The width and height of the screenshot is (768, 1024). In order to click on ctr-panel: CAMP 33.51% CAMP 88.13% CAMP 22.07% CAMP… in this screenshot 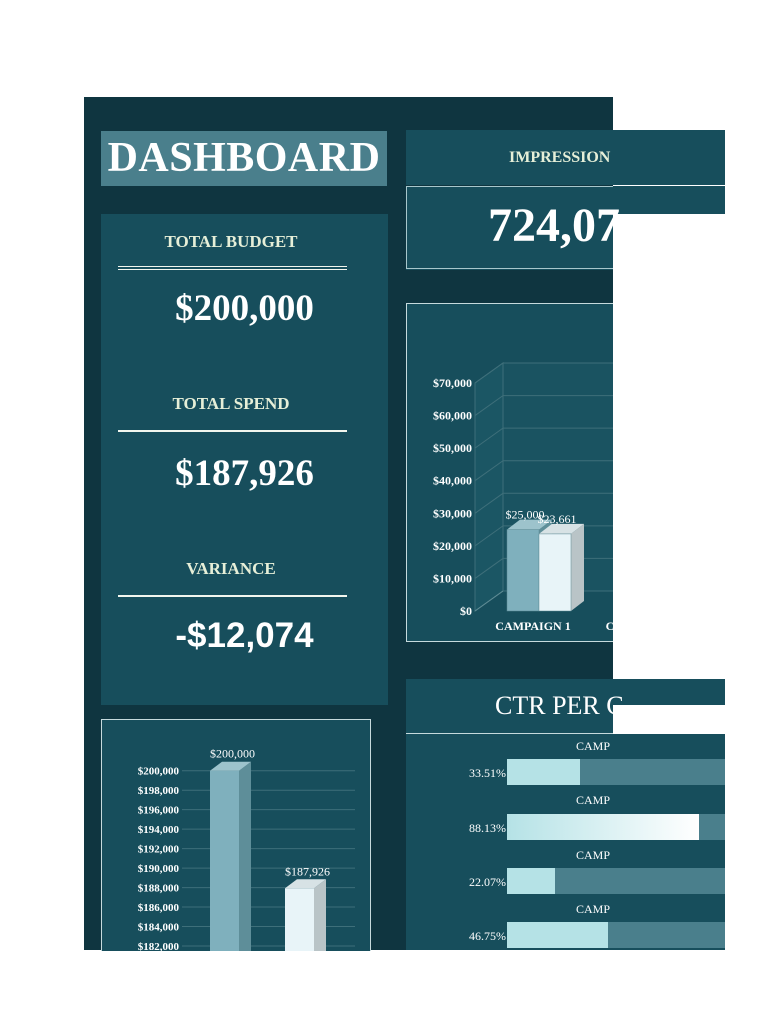, I will do `click(565, 842)`.